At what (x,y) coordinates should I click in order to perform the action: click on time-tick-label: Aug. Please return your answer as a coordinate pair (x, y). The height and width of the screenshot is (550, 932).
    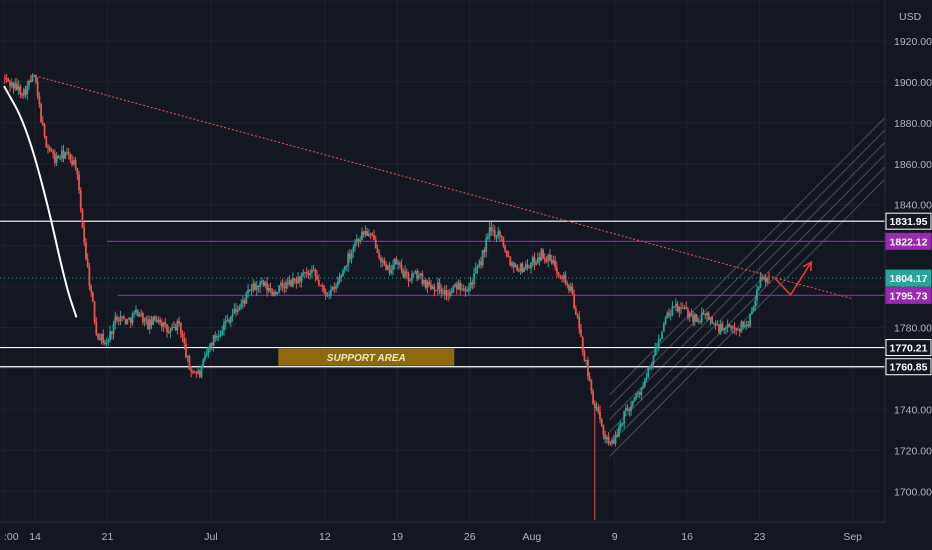
    Looking at the image, I should click on (532, 537).